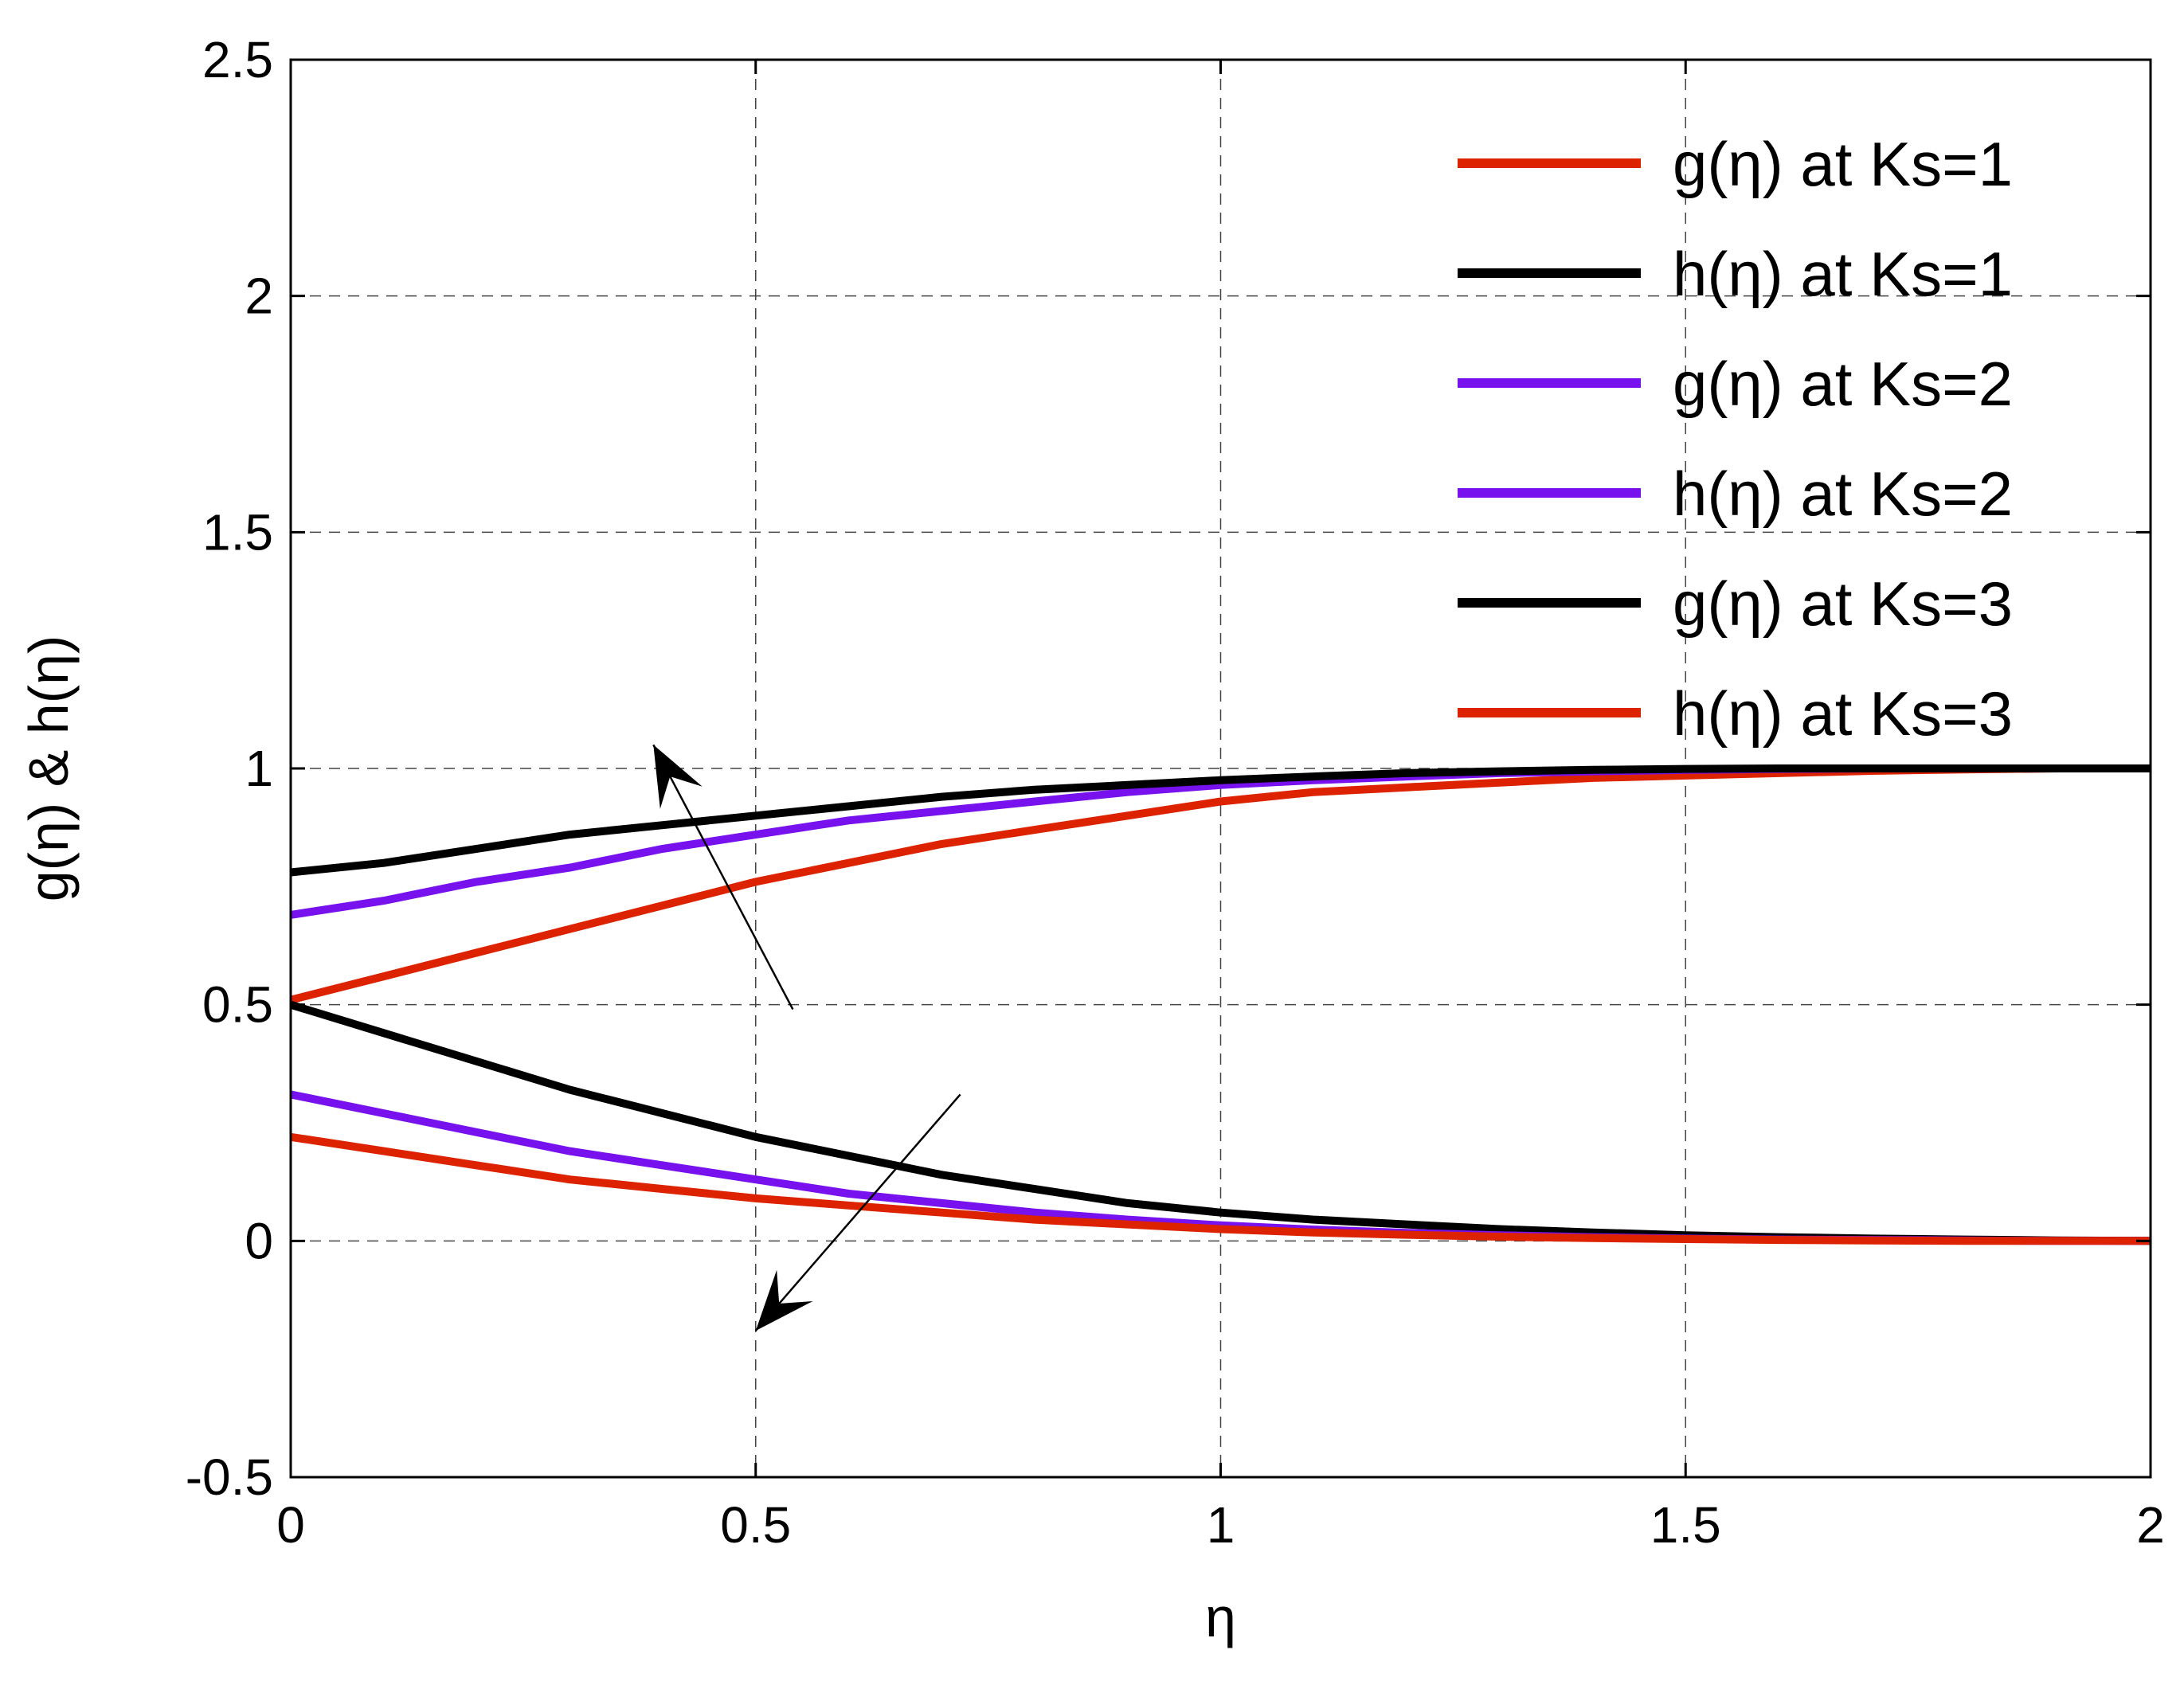 Image resolution: width=2184 pixels, height=1685 pixels. Describe the element at coordinates (1843, 494) in the screenshot. I see `legend-label-4: h(η) at Ks=2` at that location.